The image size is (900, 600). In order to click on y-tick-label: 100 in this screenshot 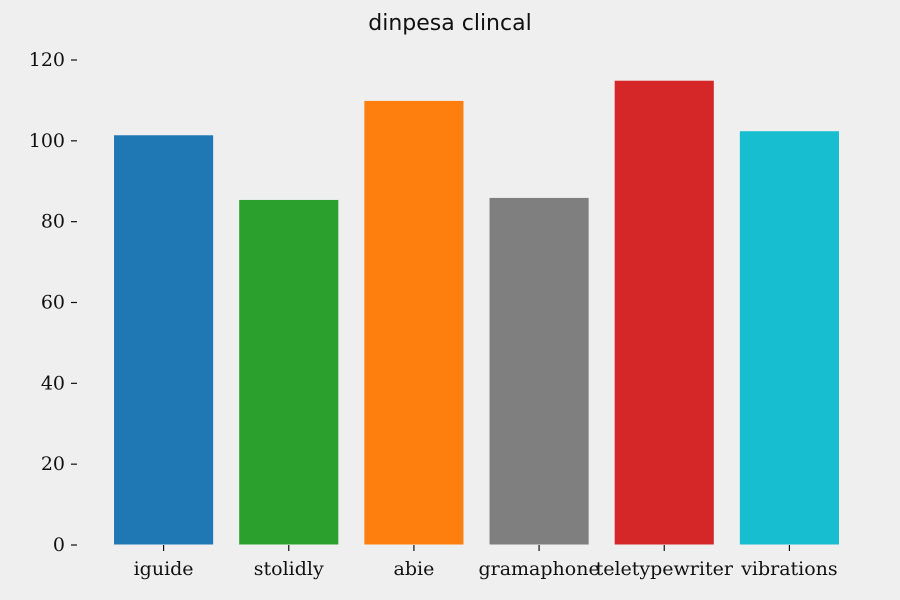, I will do `click(47, 141)`.